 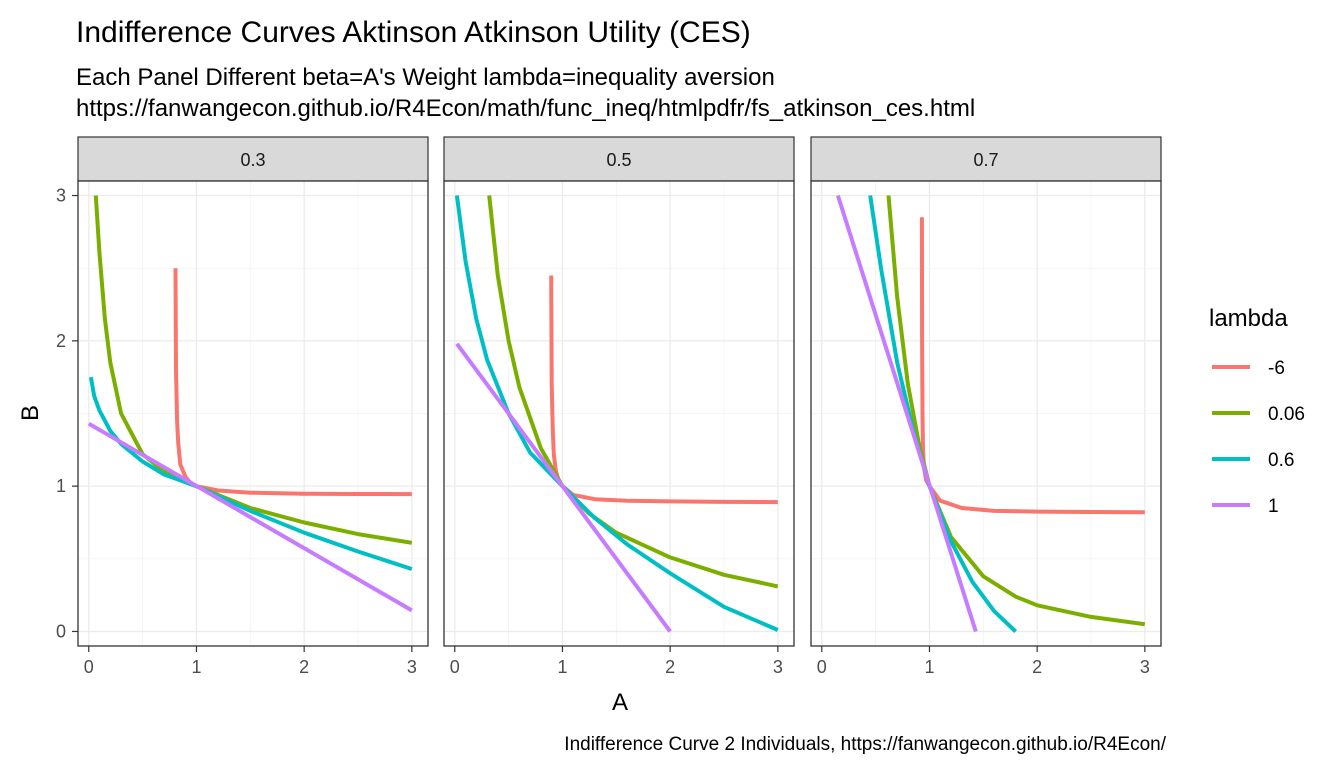 What do you see at coordinates (1276, 368) in the screenshot?
I see `legend-label-lambda--6: -6` at bounding box center [1276, 368].